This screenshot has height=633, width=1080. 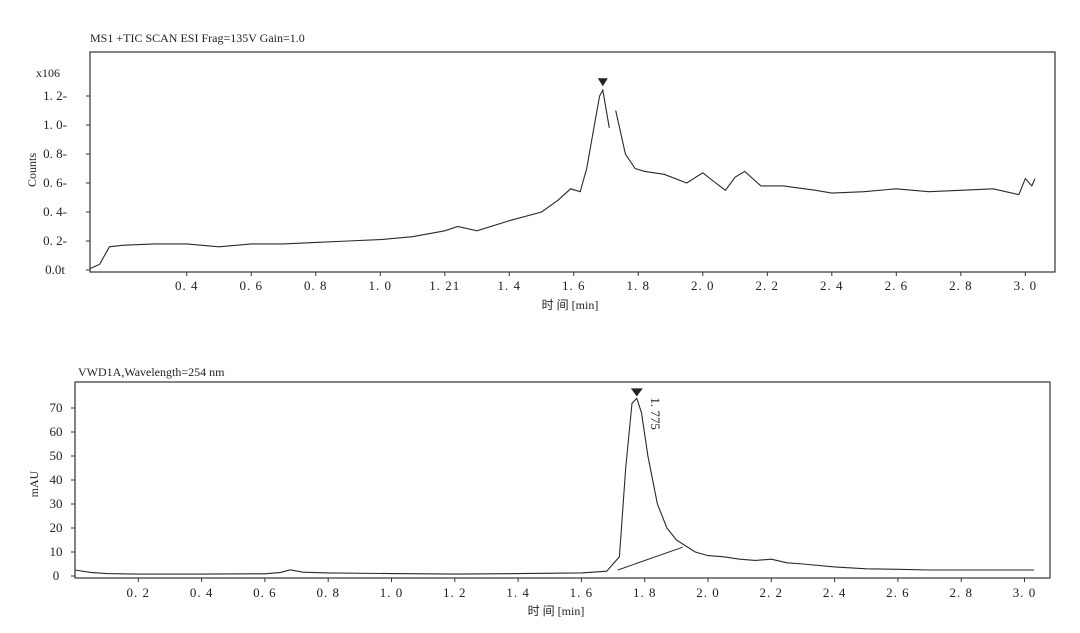 What do you see at coordinates (56, 407) in the screenshot?
I see `y-tick-label: 70` at bounding box center [56, 407].